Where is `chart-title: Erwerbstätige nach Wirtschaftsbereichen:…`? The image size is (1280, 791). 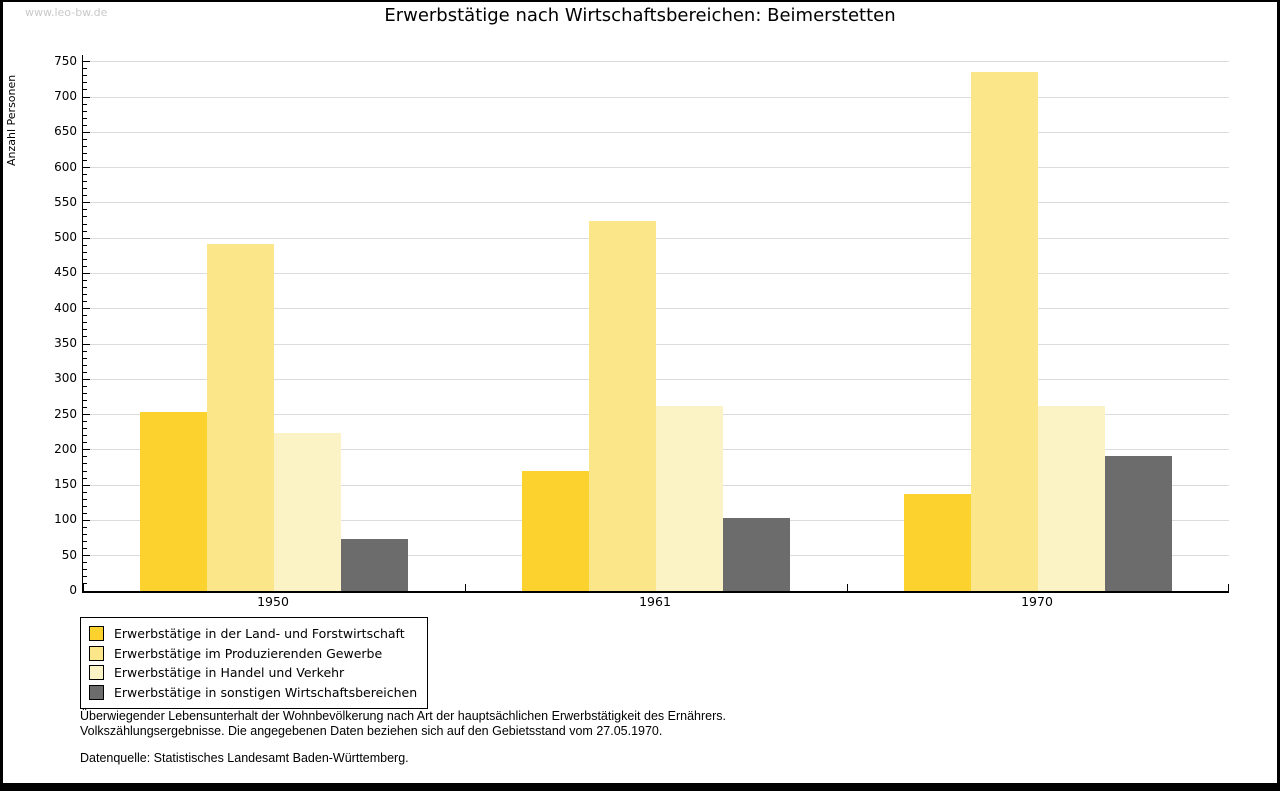 chart-title: Erwerbstätige nach Wirtschaftsbereichen:… is located at coordinates (640, 15).